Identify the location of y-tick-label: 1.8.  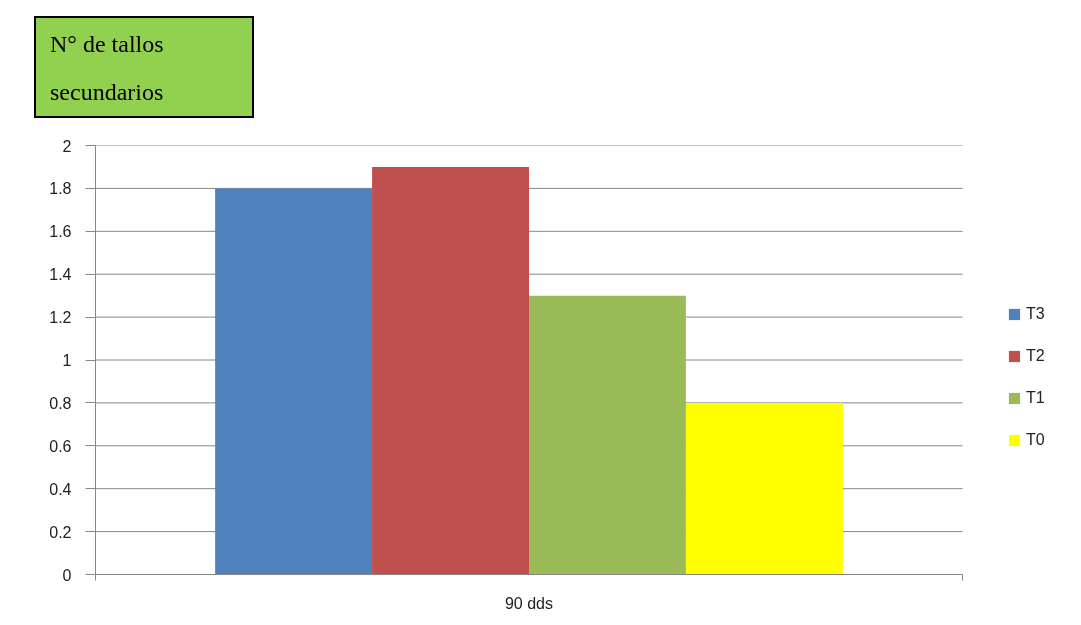
(60, 189).